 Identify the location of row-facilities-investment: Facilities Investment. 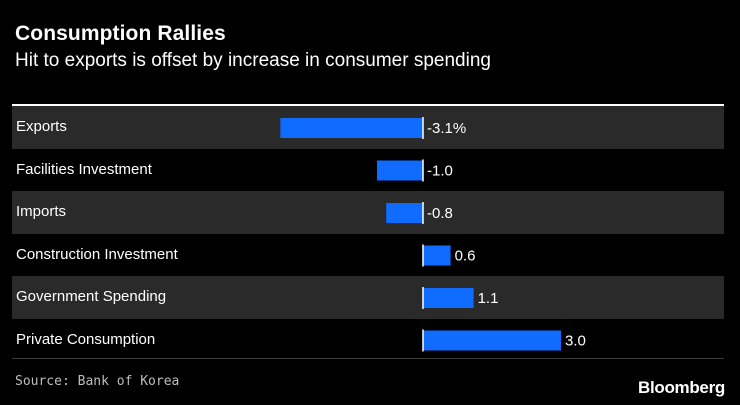
(368, 170).